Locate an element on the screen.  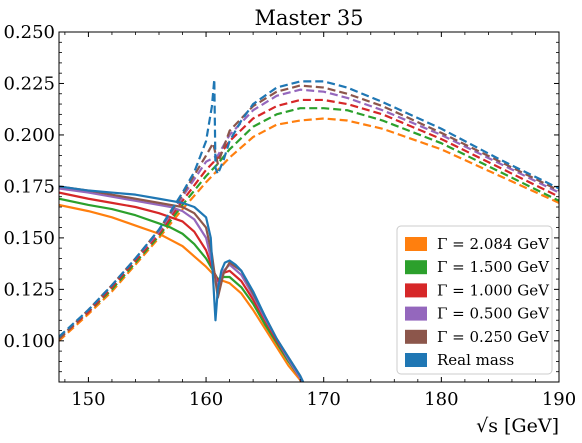
x-tick-label: 190 is located at coordinates (559, 399).